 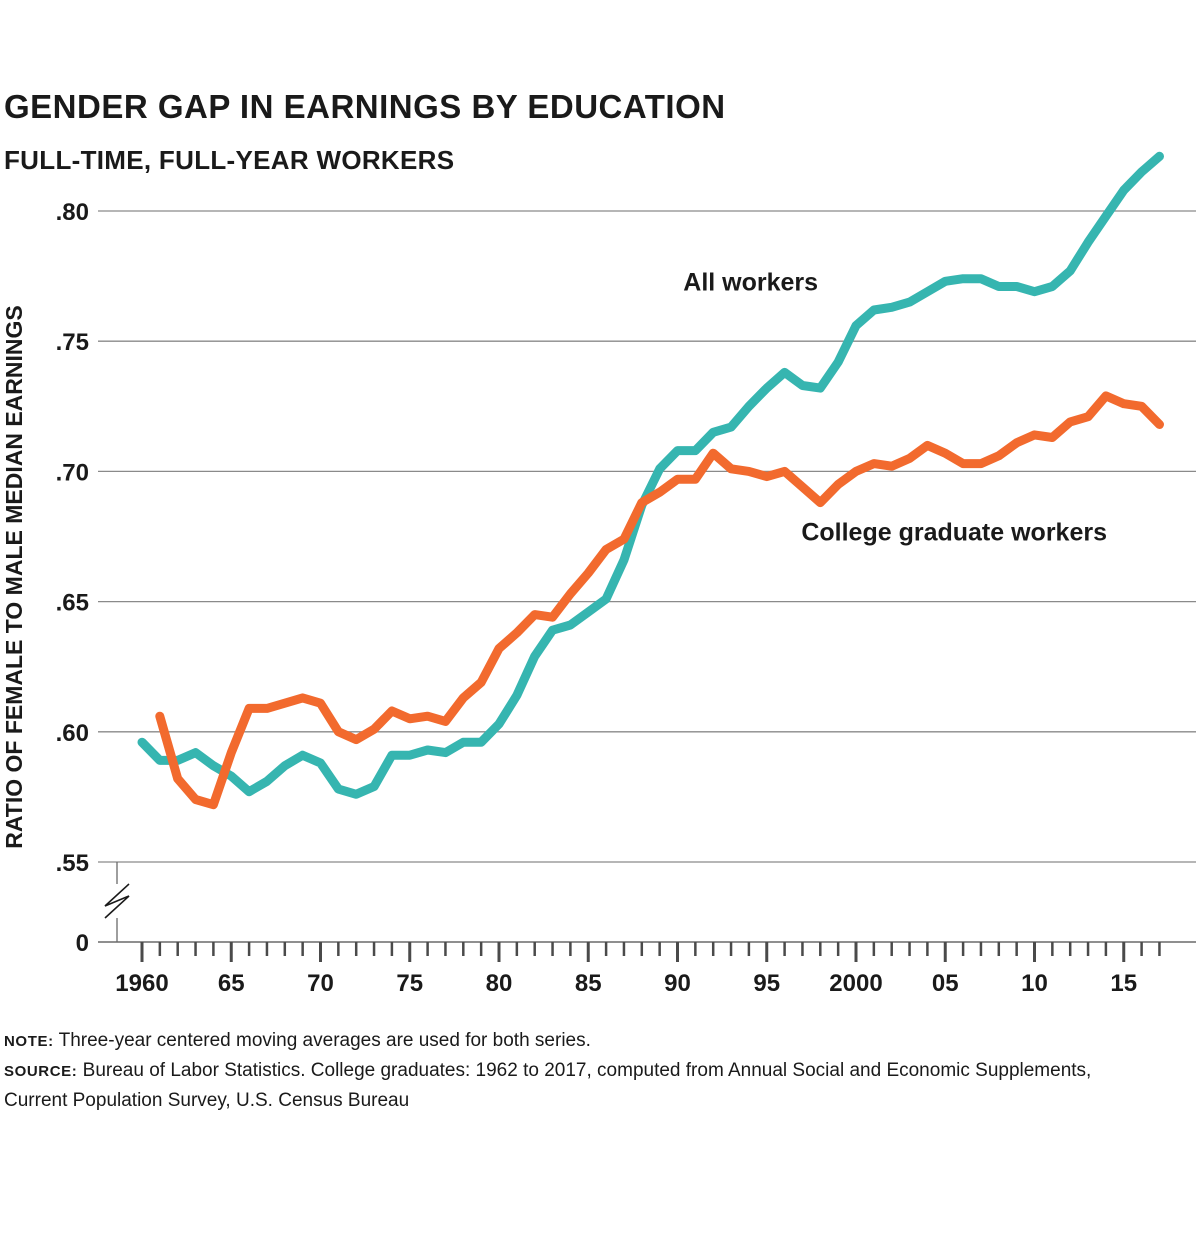 I want to click on x-tick-labels: 1960 65 70 75 80 85 90 95 2000 05 10 15, so click(x=626, y=983).